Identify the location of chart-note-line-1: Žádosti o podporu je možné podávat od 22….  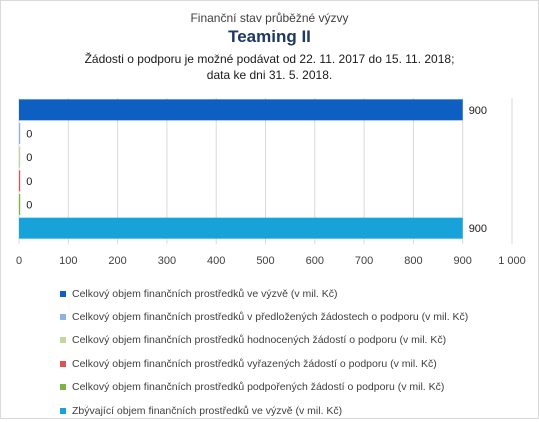
(269, 59).